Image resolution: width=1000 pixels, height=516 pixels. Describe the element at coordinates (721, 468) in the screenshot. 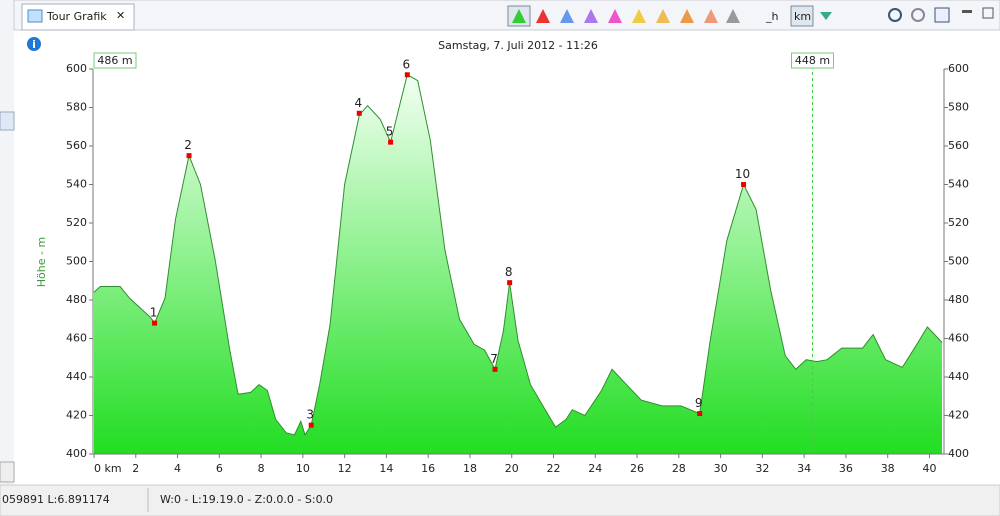

I see `x-tick-label: 30` at that location.